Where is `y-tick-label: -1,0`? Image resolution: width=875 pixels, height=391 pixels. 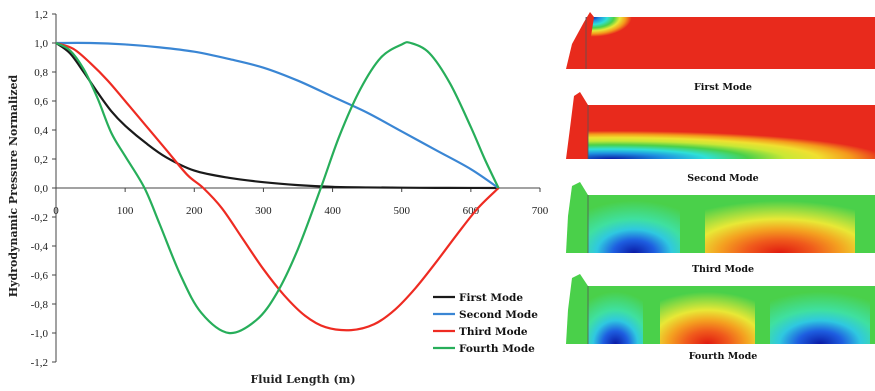
y-tick-label: -1,0 is located at coordinates (40, 334).